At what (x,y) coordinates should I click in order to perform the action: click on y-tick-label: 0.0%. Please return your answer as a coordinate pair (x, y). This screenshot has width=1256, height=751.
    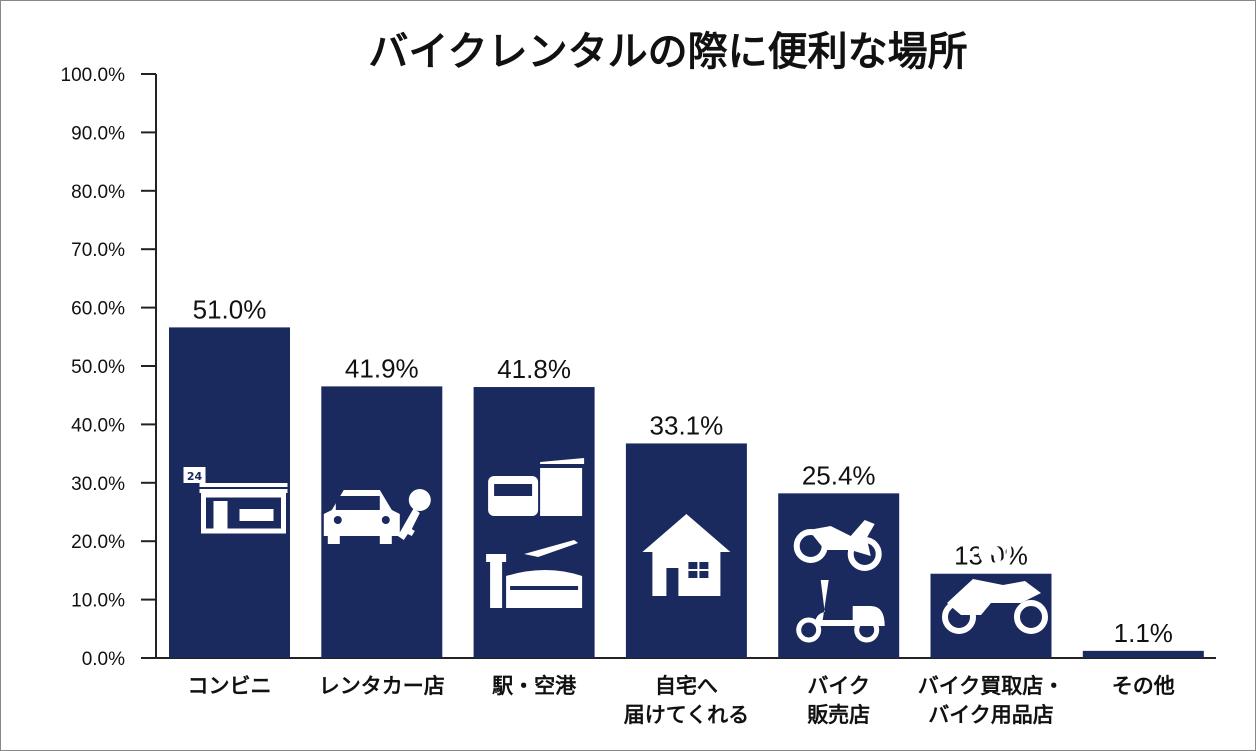
    Looking at the image, I should click on (103, 659).